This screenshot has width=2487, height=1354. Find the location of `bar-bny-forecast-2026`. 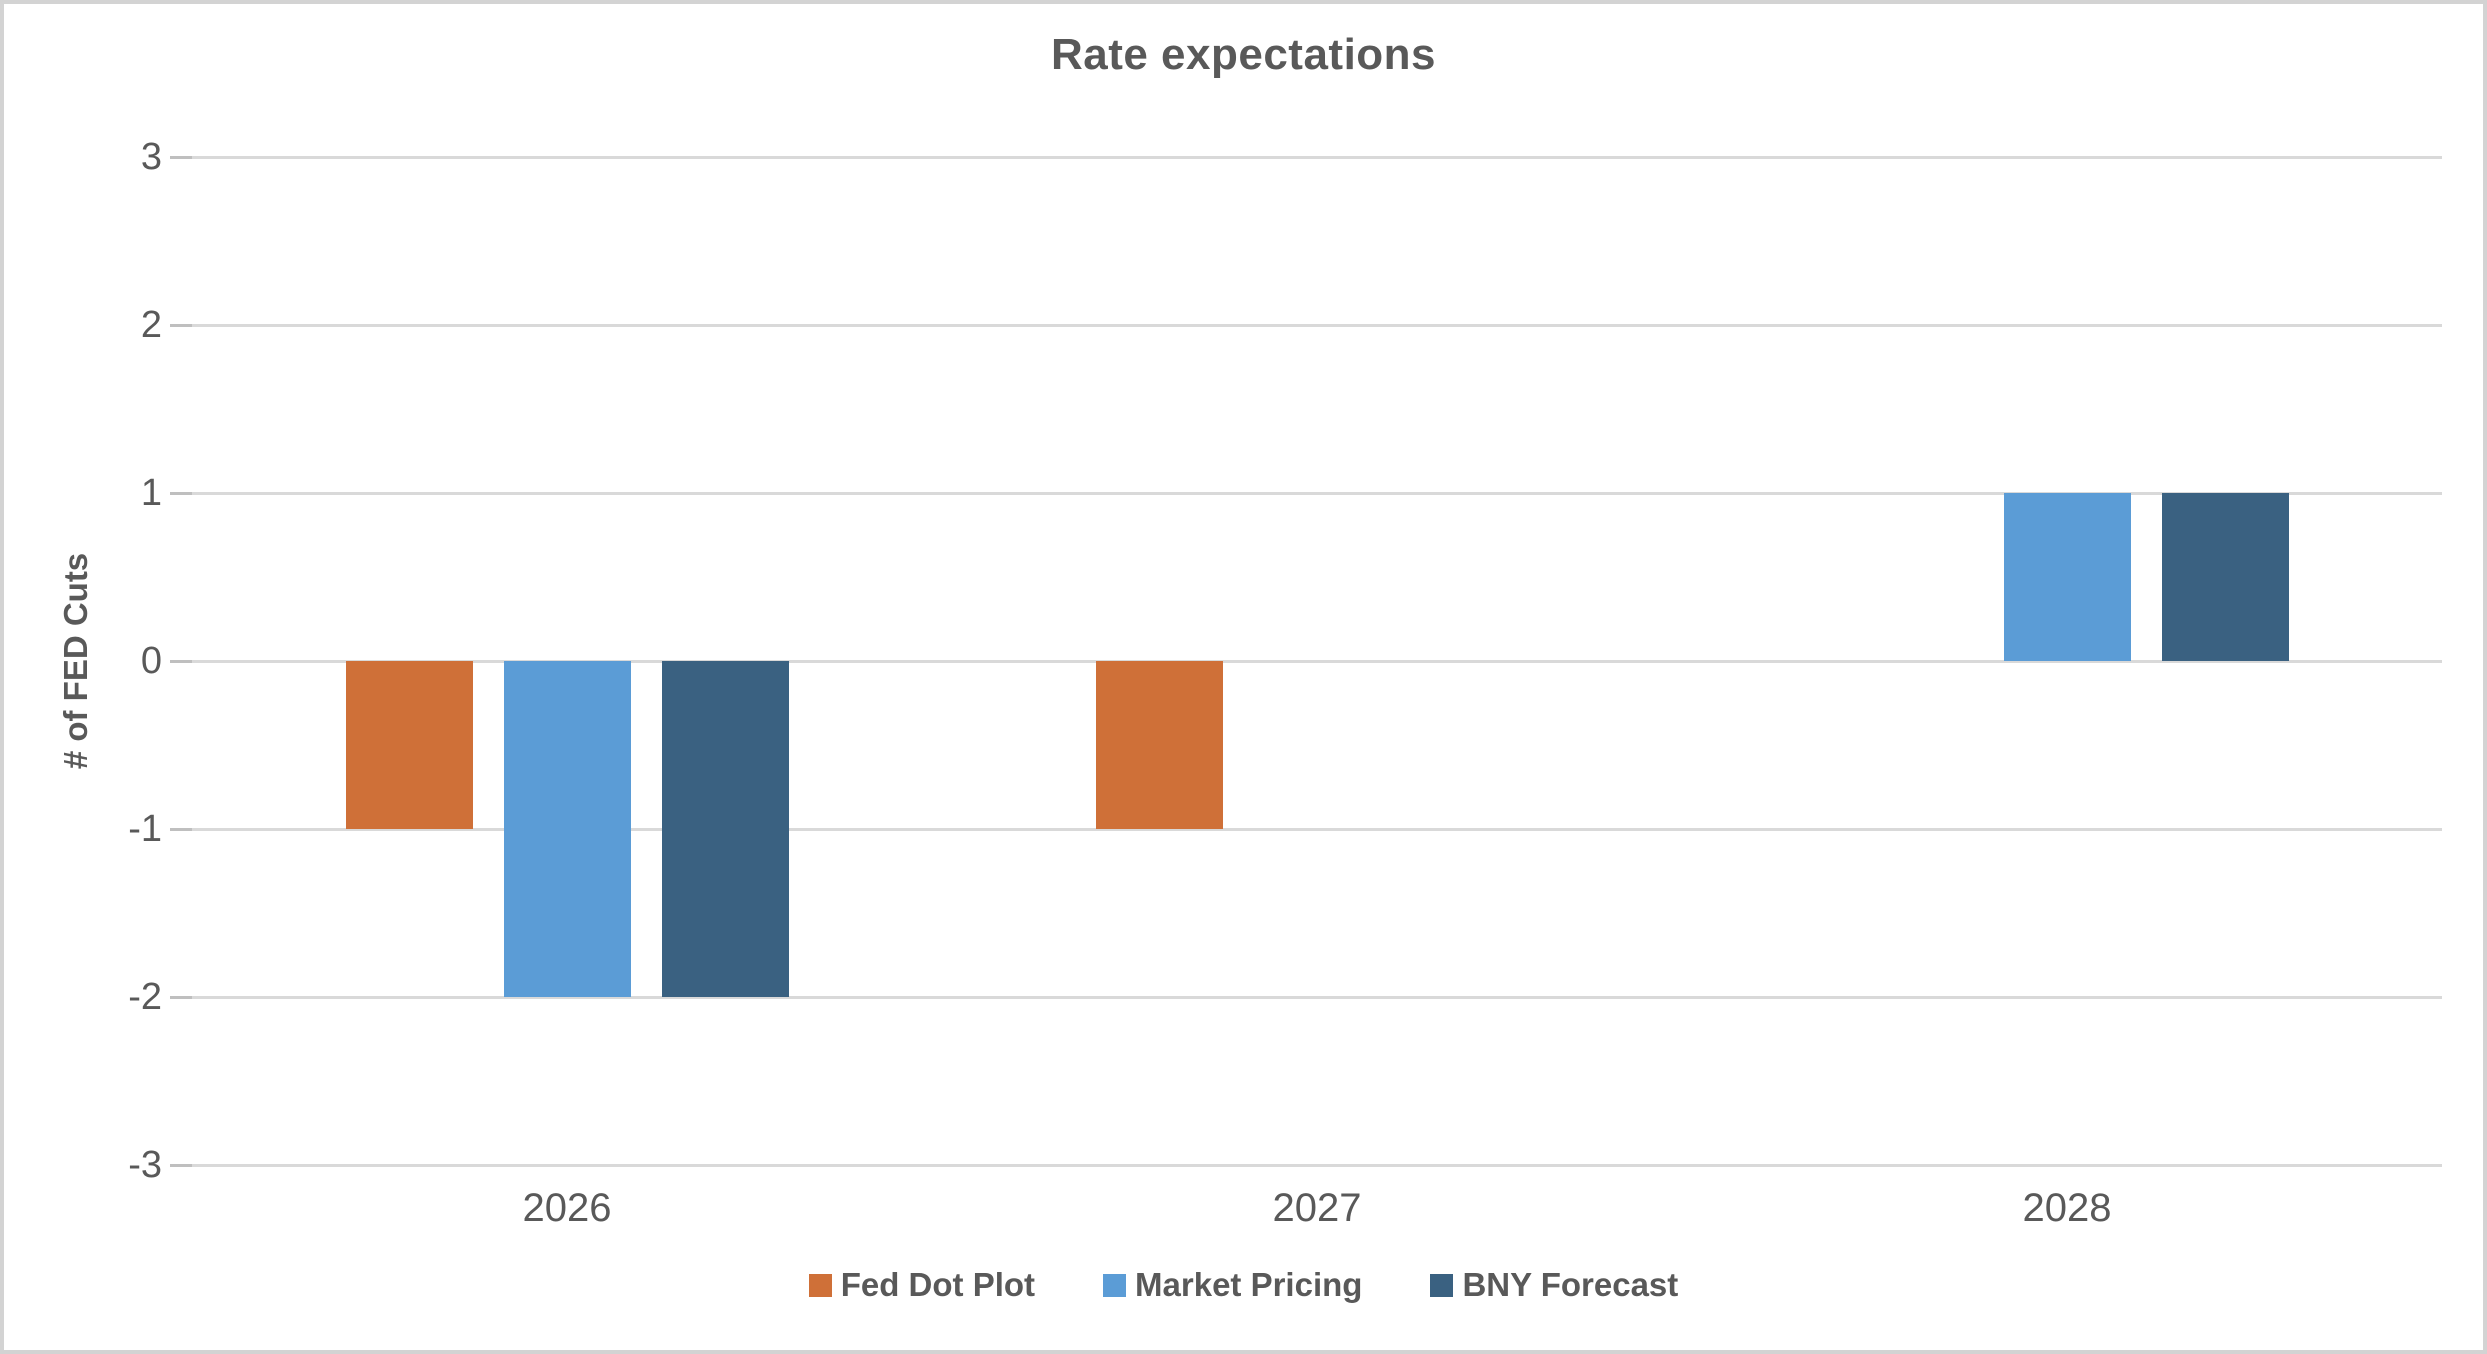

bar-bny-forecast-2026 is located at coordinates (725, 829).